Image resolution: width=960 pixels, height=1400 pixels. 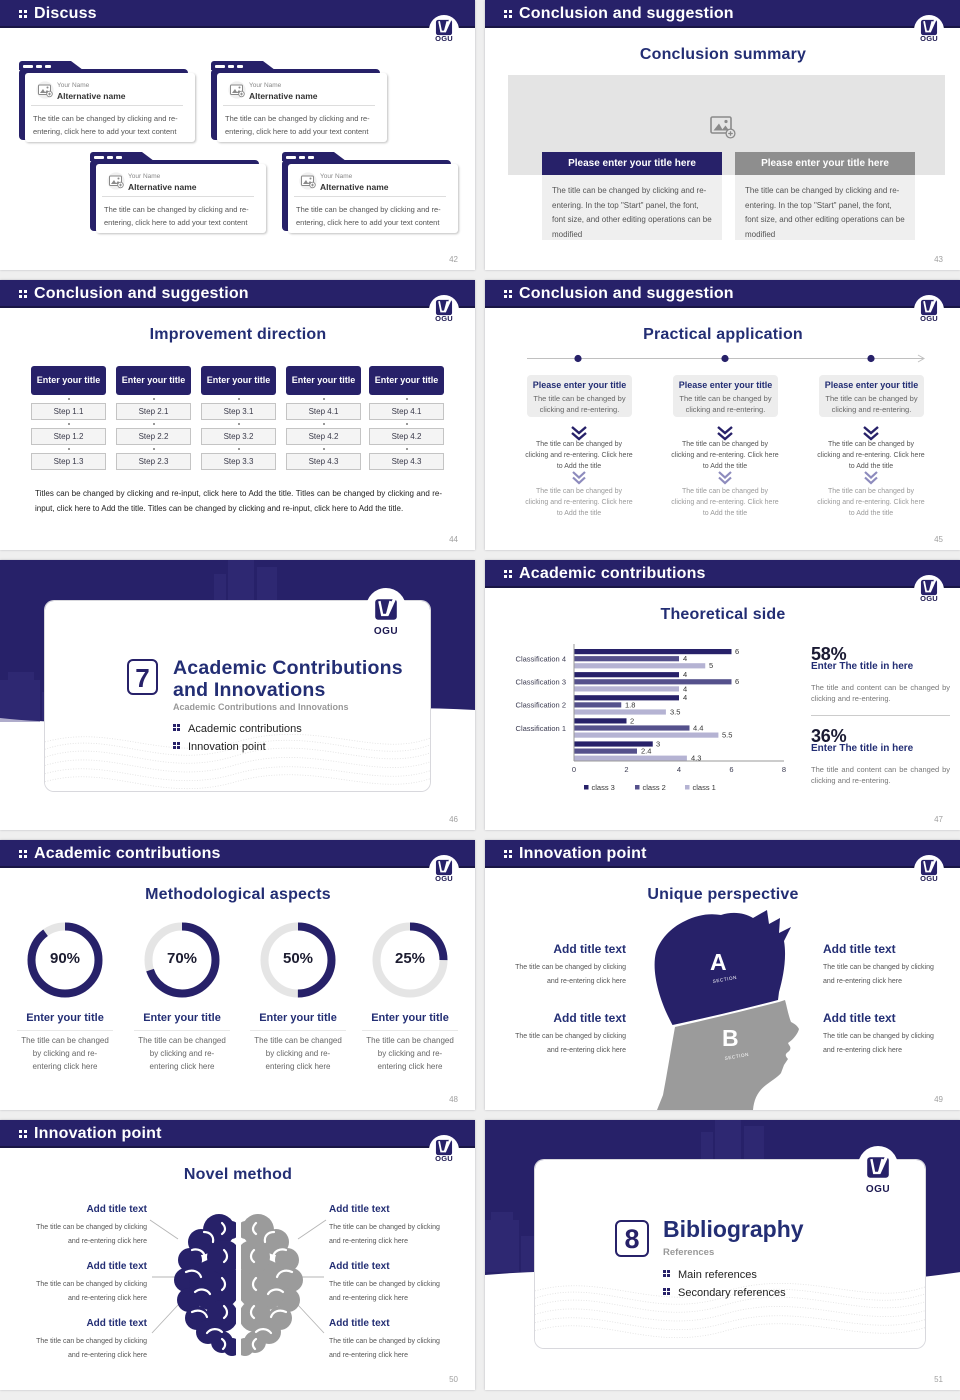 What do you see at coordinates (541, 705) in the screenshot?
I see `svg-text: Classification 2` at bounding box center [541, 705].